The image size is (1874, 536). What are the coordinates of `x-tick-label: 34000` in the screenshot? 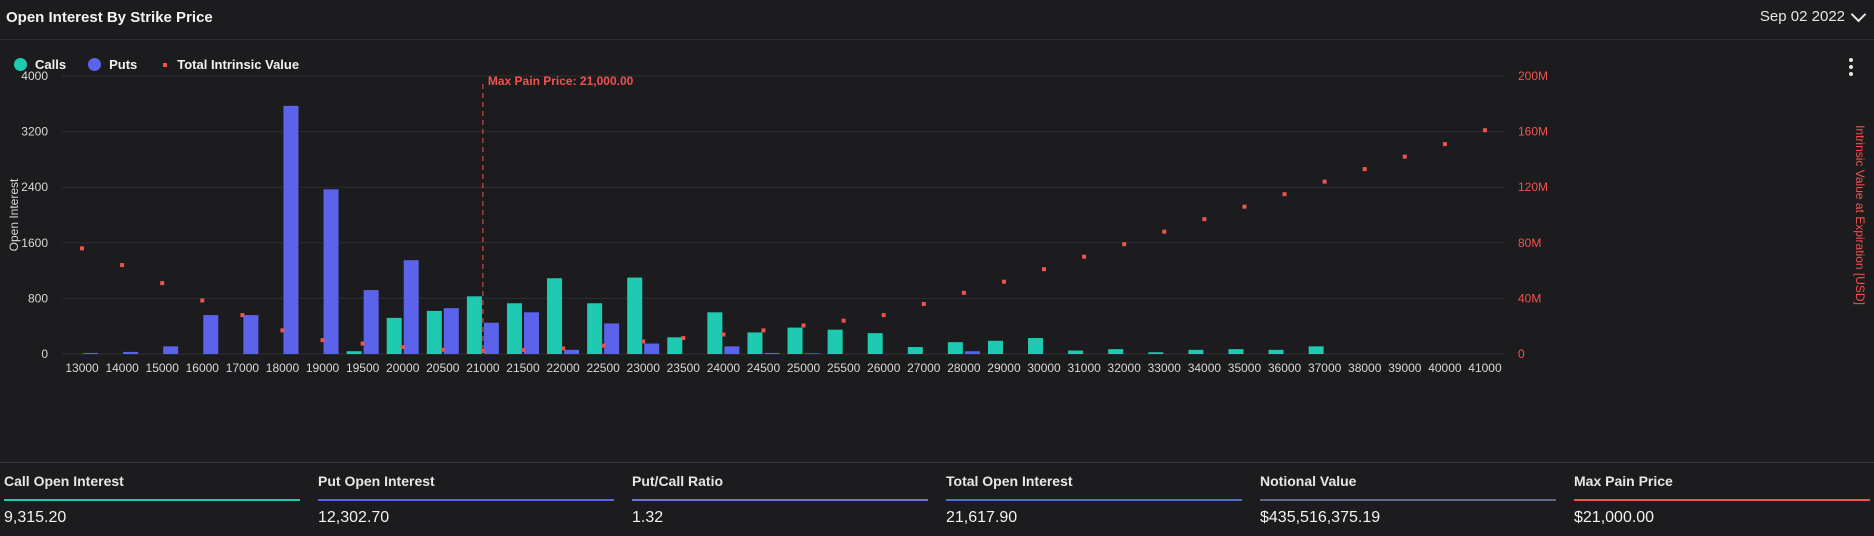 It's located at (1205, 368).